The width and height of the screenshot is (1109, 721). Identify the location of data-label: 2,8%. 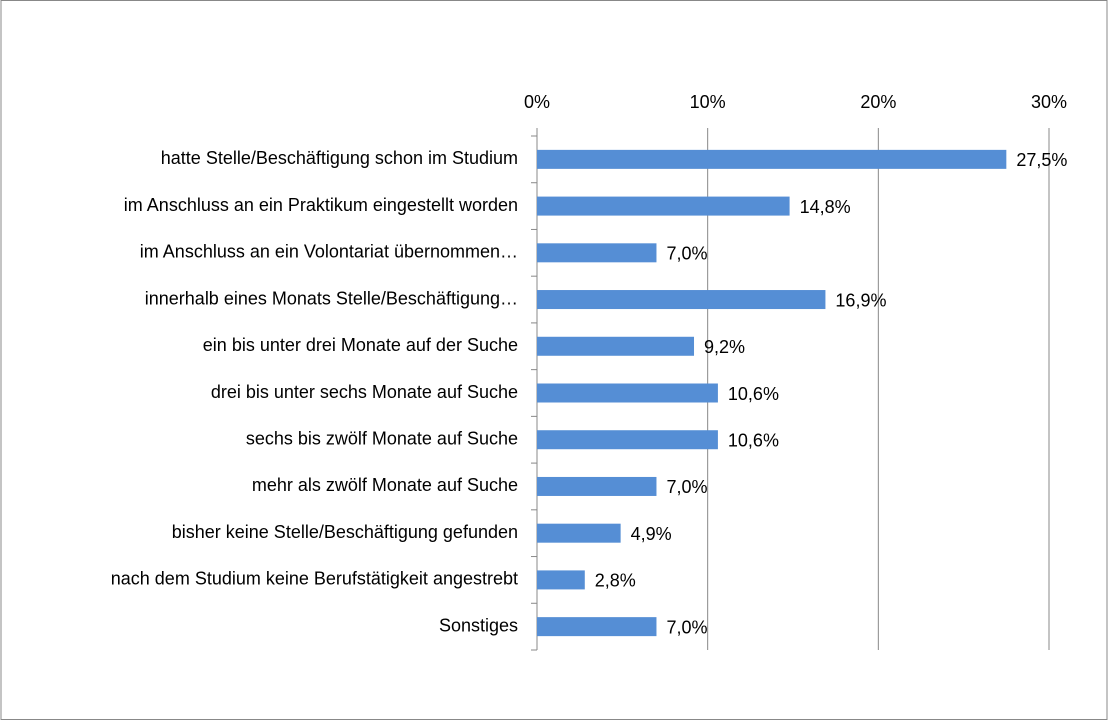
(615, 581).